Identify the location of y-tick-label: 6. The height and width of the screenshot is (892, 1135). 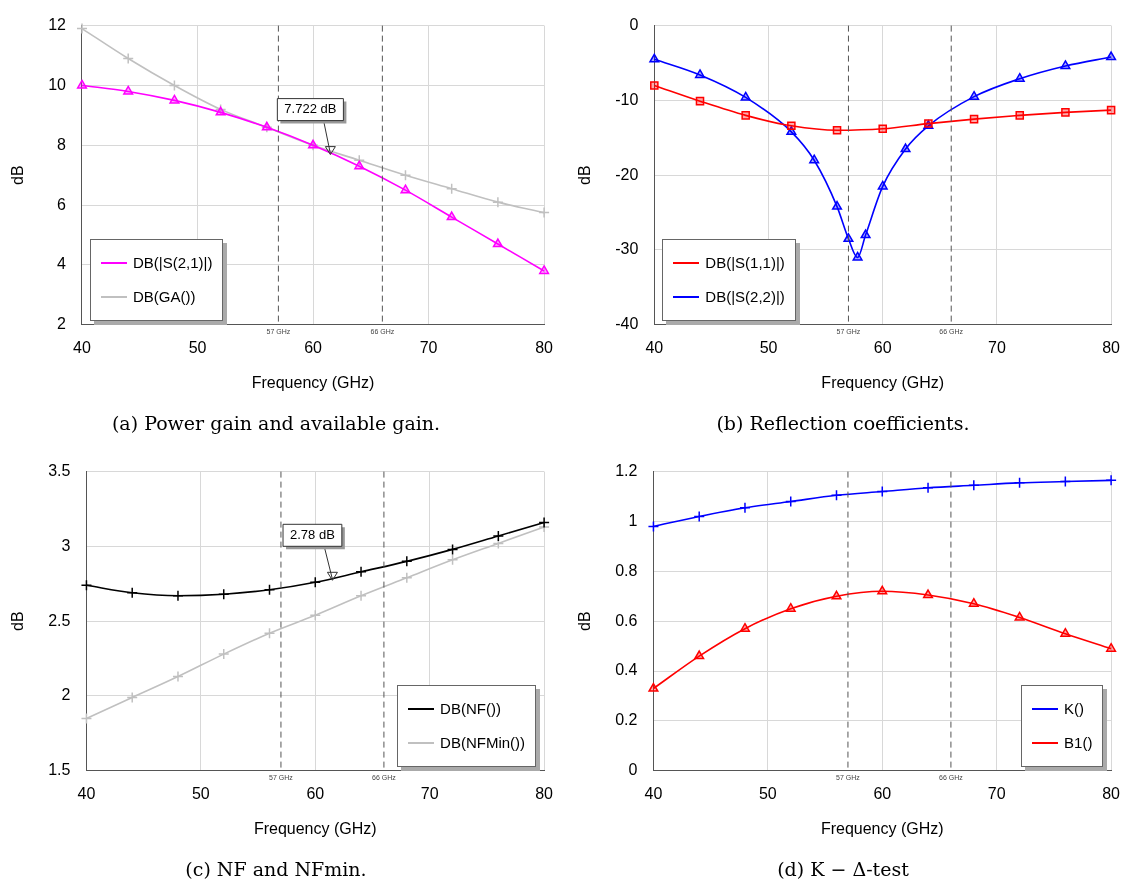
(62, 204).